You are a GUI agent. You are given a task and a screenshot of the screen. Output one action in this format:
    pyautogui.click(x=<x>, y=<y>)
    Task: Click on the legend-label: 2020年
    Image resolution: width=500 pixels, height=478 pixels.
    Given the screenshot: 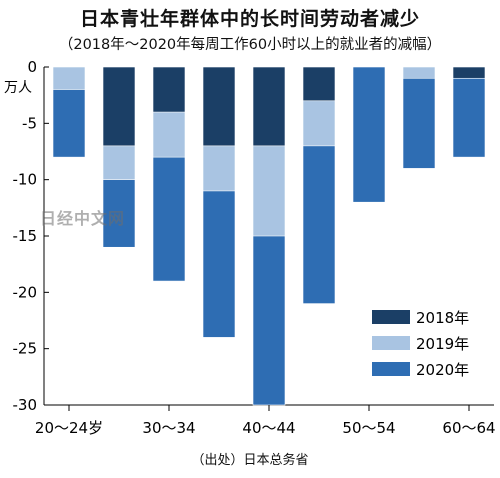 What is the action you would take?
    pyautogui.click(x=442, y=370)
    